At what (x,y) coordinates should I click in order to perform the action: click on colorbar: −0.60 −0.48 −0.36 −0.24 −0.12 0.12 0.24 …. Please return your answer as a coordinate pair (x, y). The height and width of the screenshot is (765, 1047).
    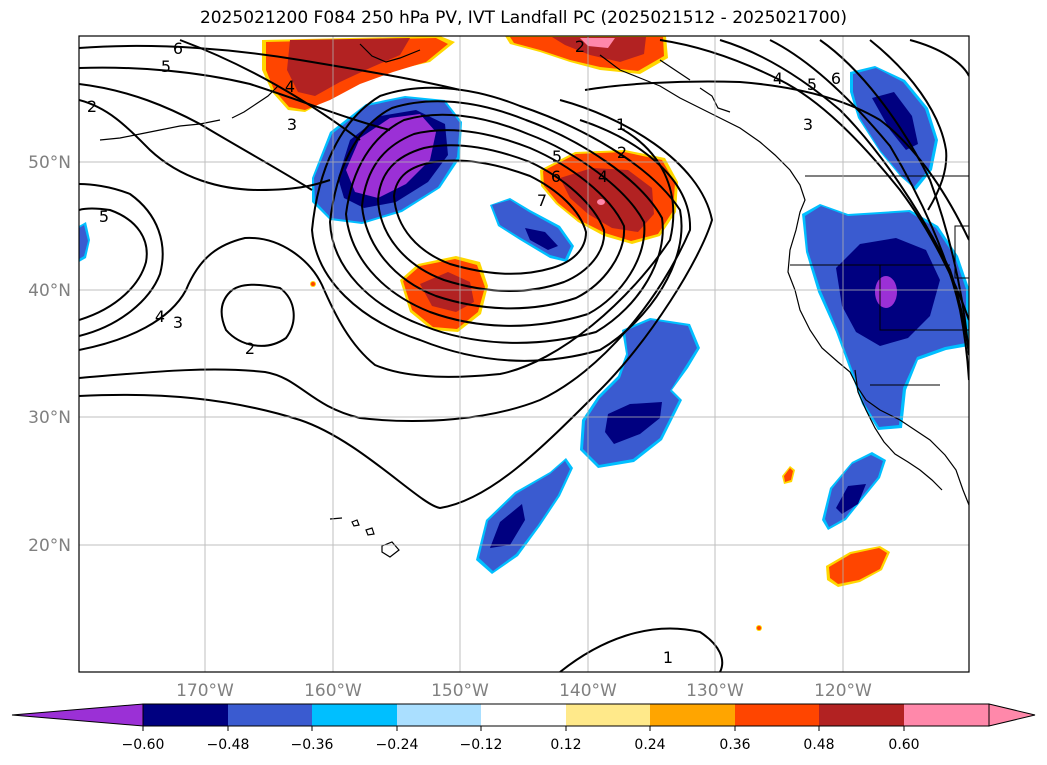
    Looking at the image, I should click on (523, 728).